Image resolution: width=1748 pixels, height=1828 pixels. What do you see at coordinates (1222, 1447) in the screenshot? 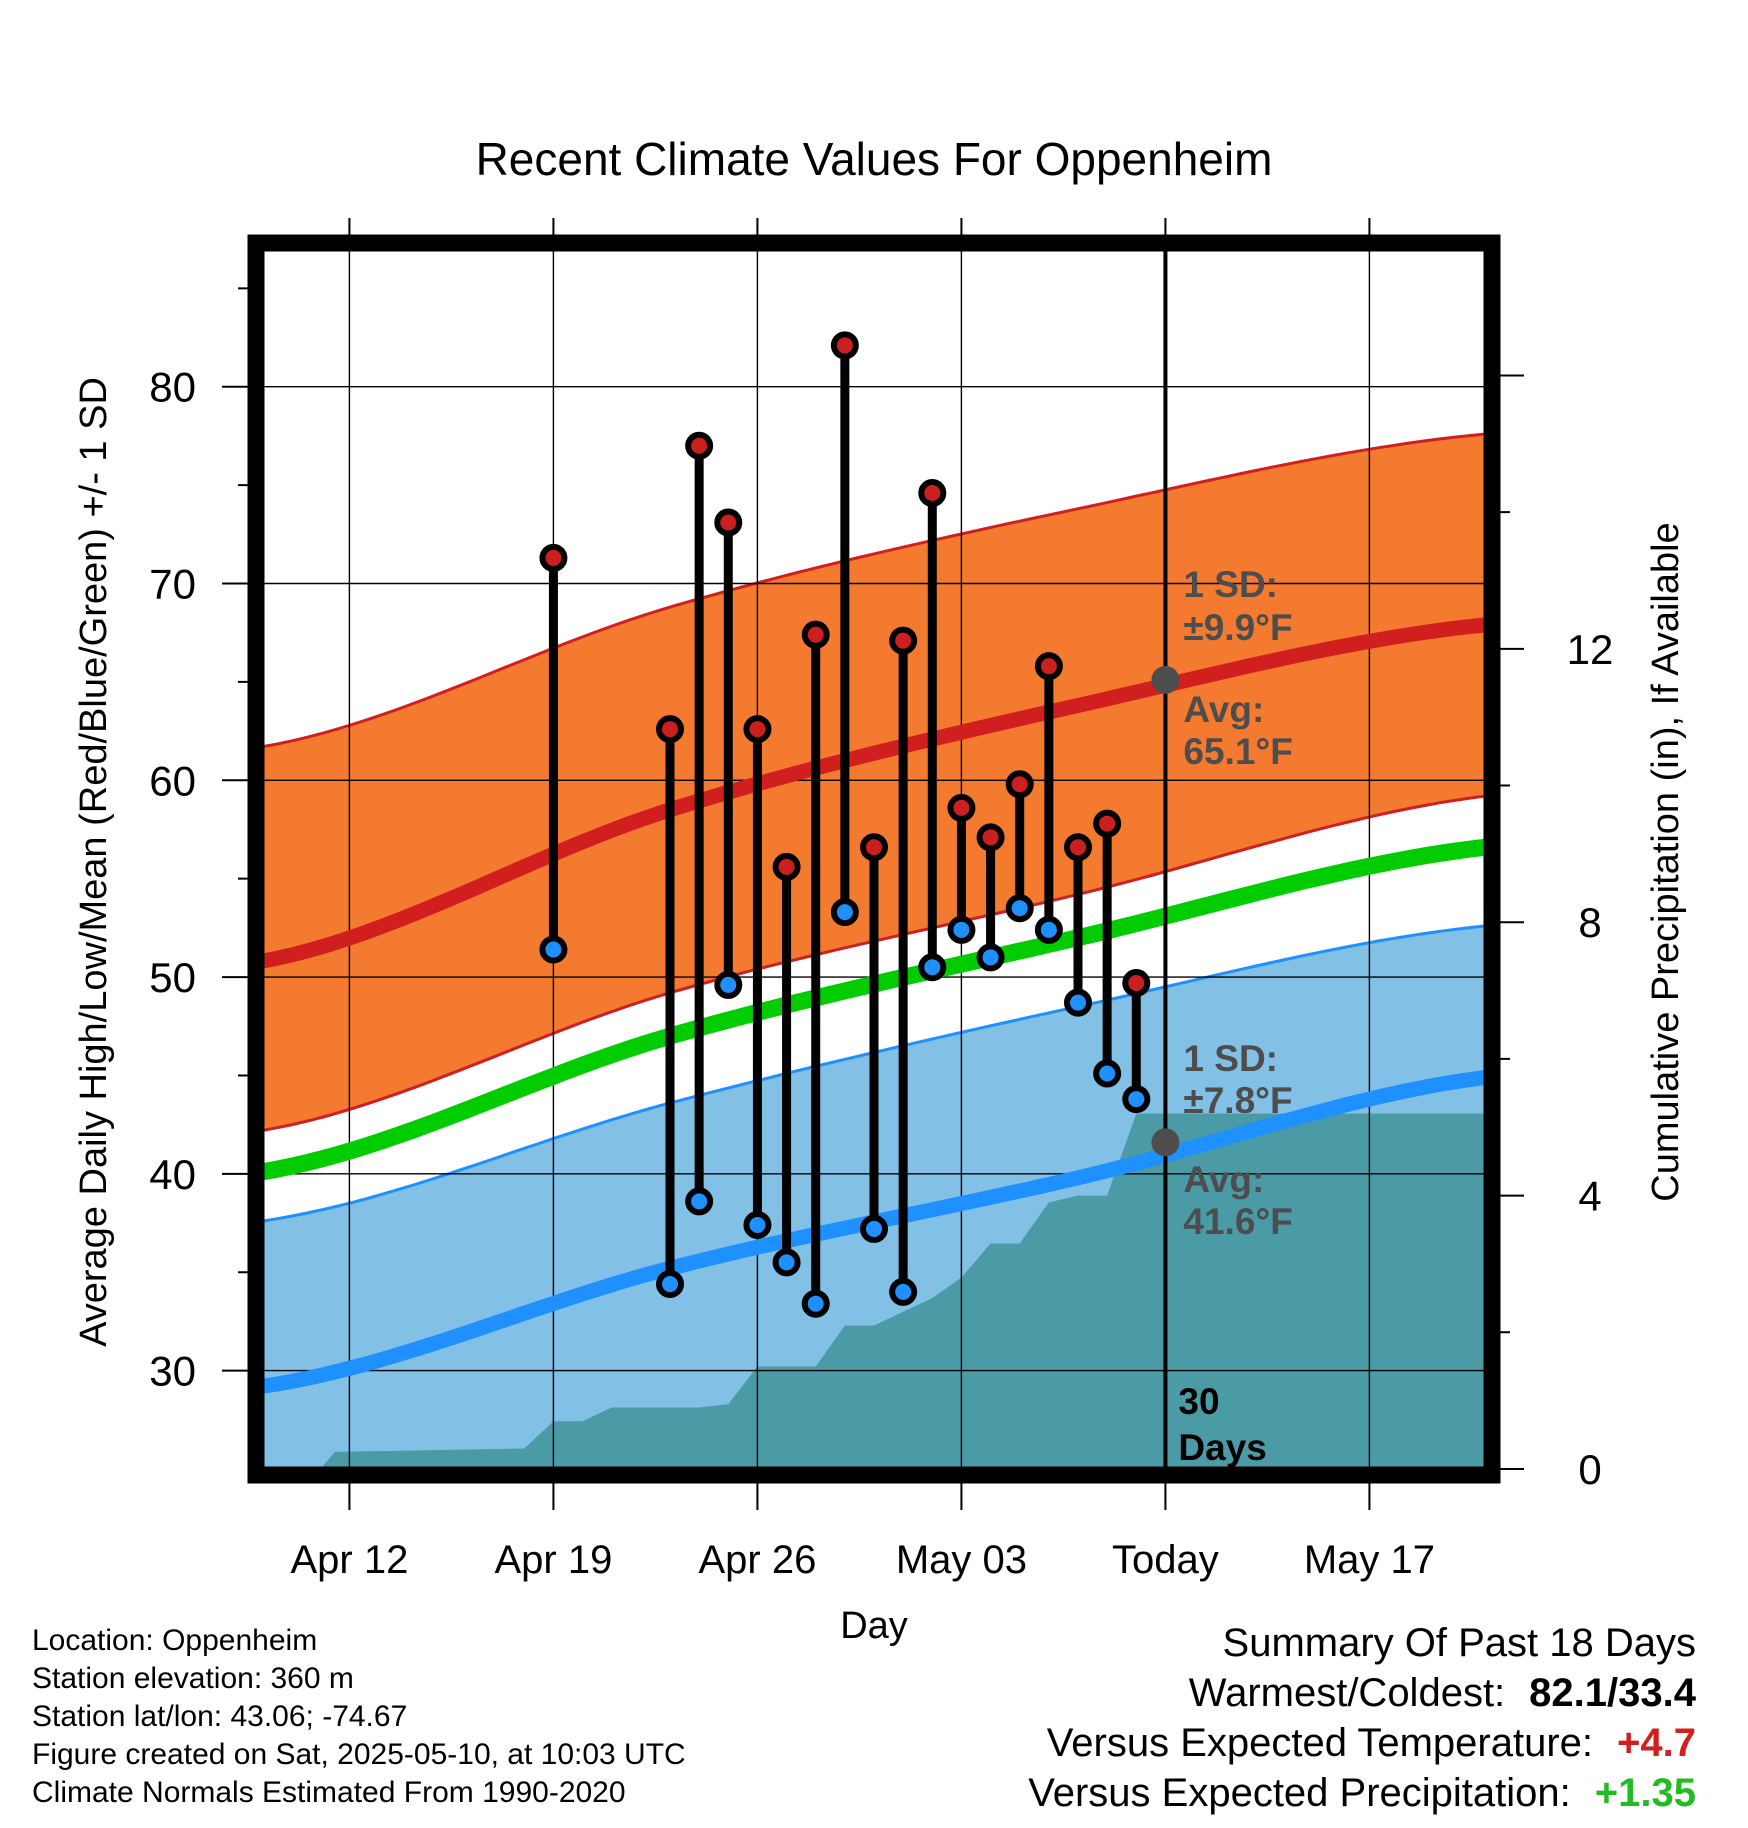
I see `today-window-unit: Days` at bounding box center [1222, 1447].